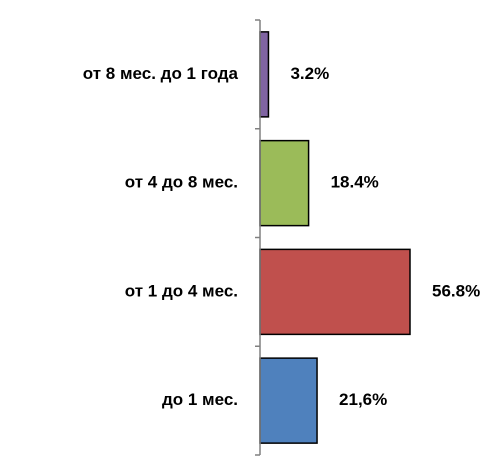 This screenshot has height=457, width=492. I want to click on axis-ticks-group, so click(257, 237).